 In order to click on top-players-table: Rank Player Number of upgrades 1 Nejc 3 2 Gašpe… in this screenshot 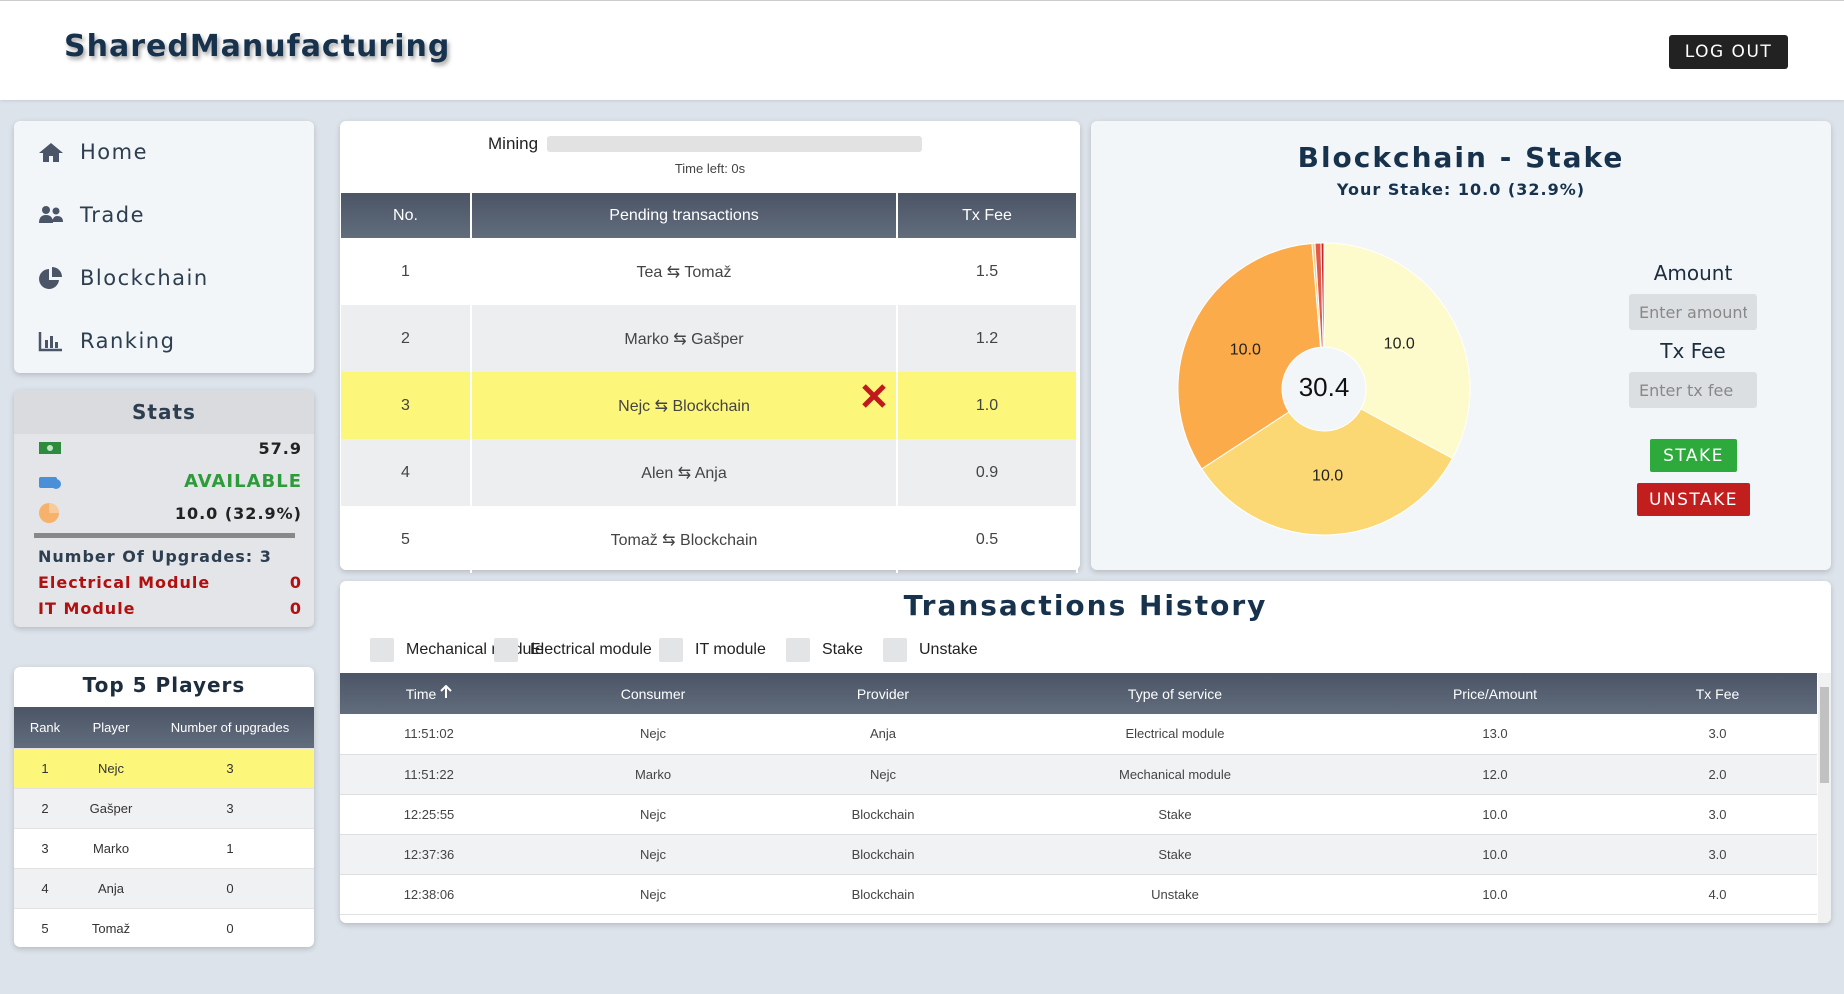, I will do `click(164, 827)`.